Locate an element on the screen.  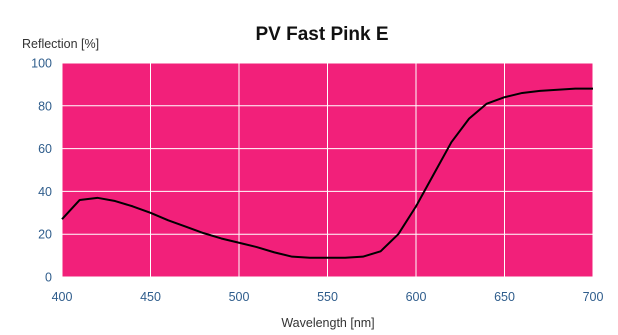
x-tick-label-1: 450 is located at coordinates (150, 297).